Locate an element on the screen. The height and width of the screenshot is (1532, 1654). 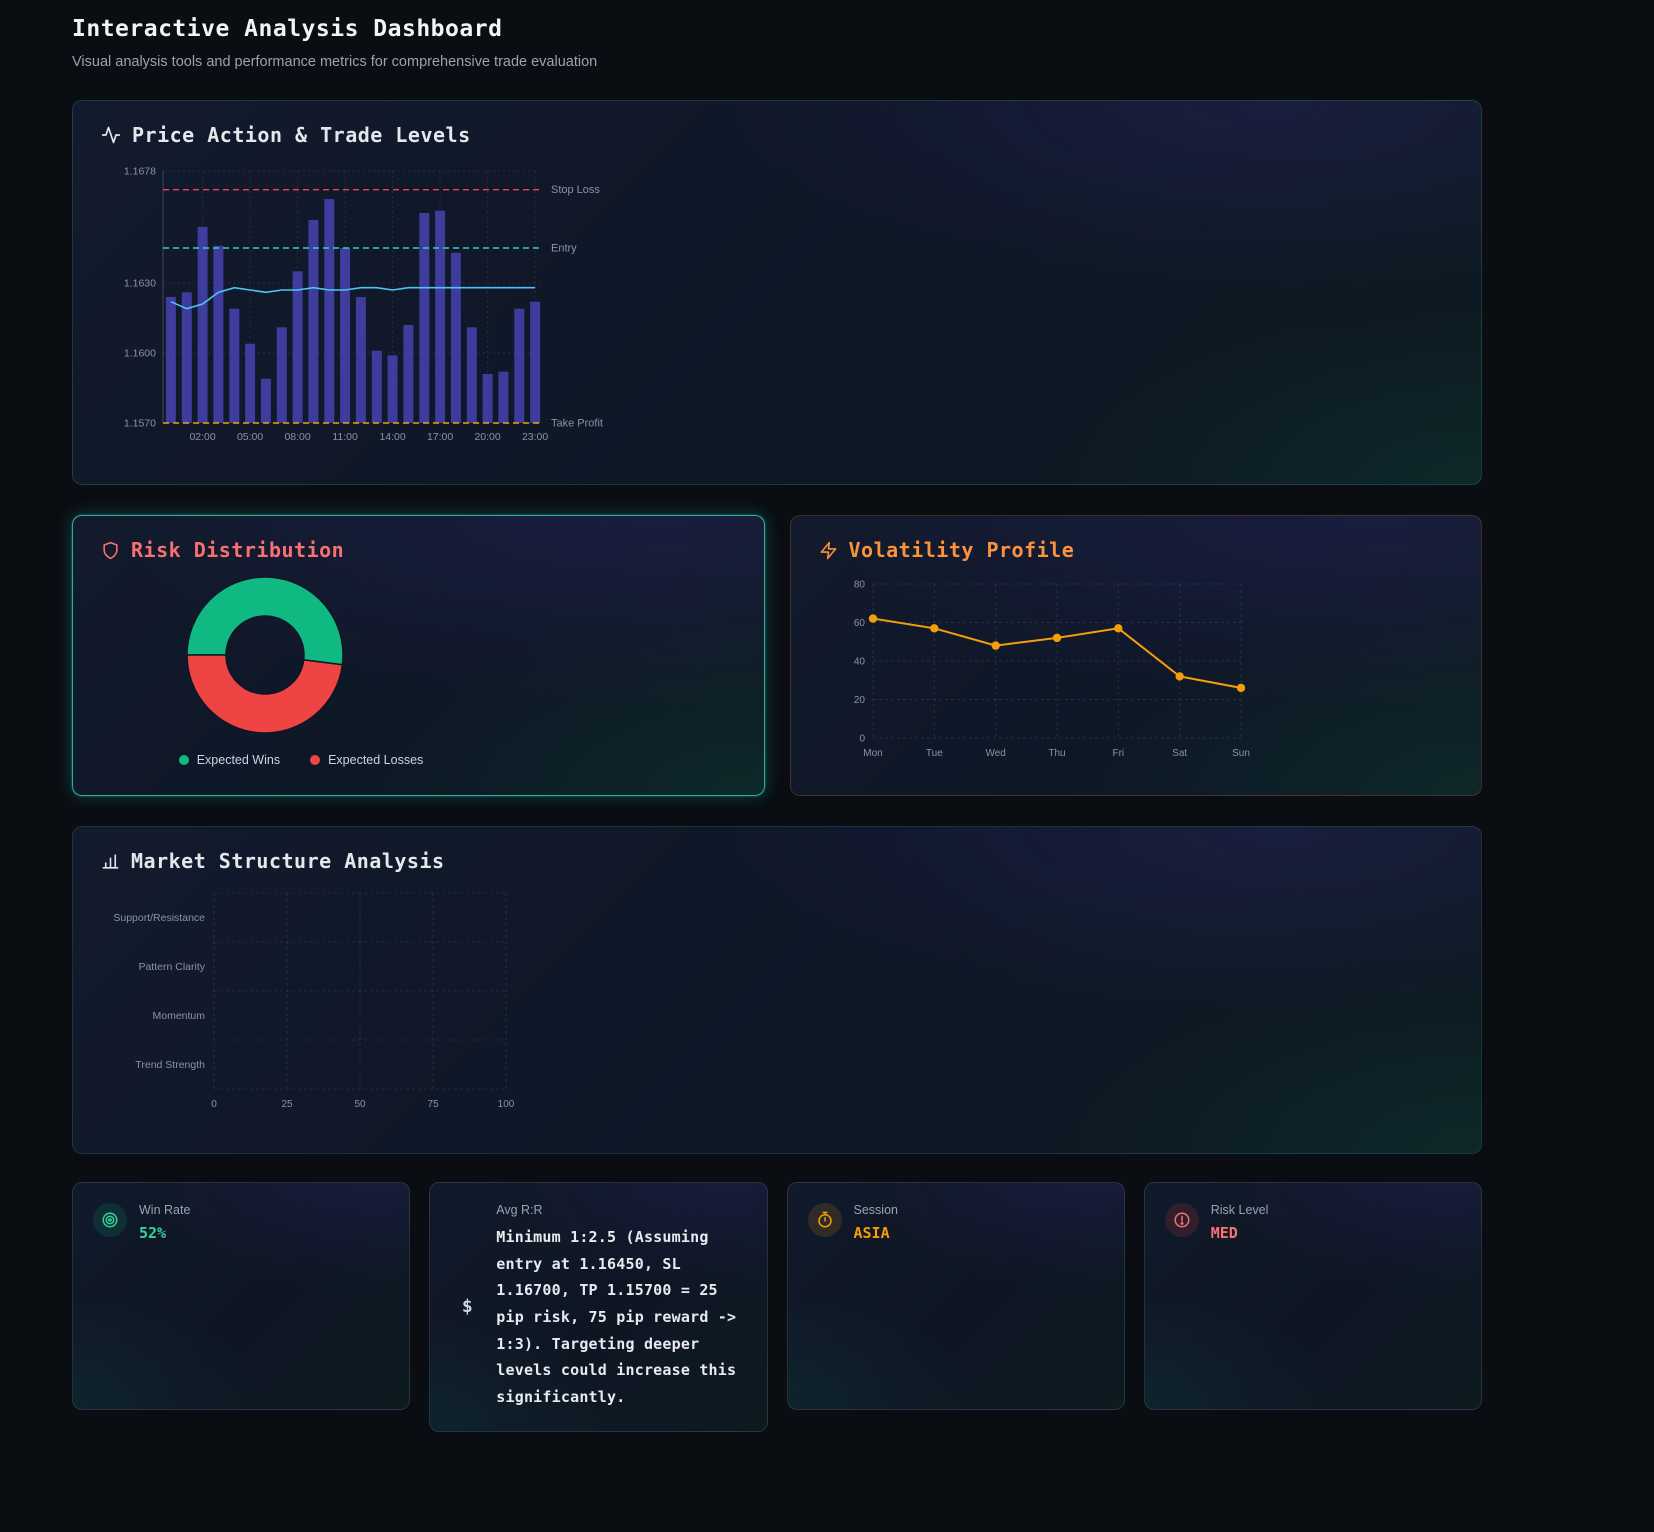
svg-text: Sat is located at coordinates (1179, 753).